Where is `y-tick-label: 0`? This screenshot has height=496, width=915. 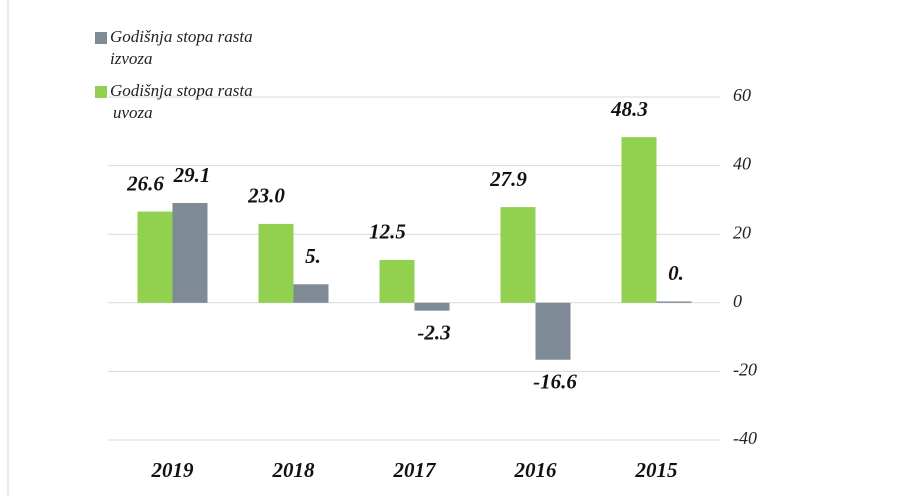 y-tick-label: 0 is located at coordinates (737, 301).